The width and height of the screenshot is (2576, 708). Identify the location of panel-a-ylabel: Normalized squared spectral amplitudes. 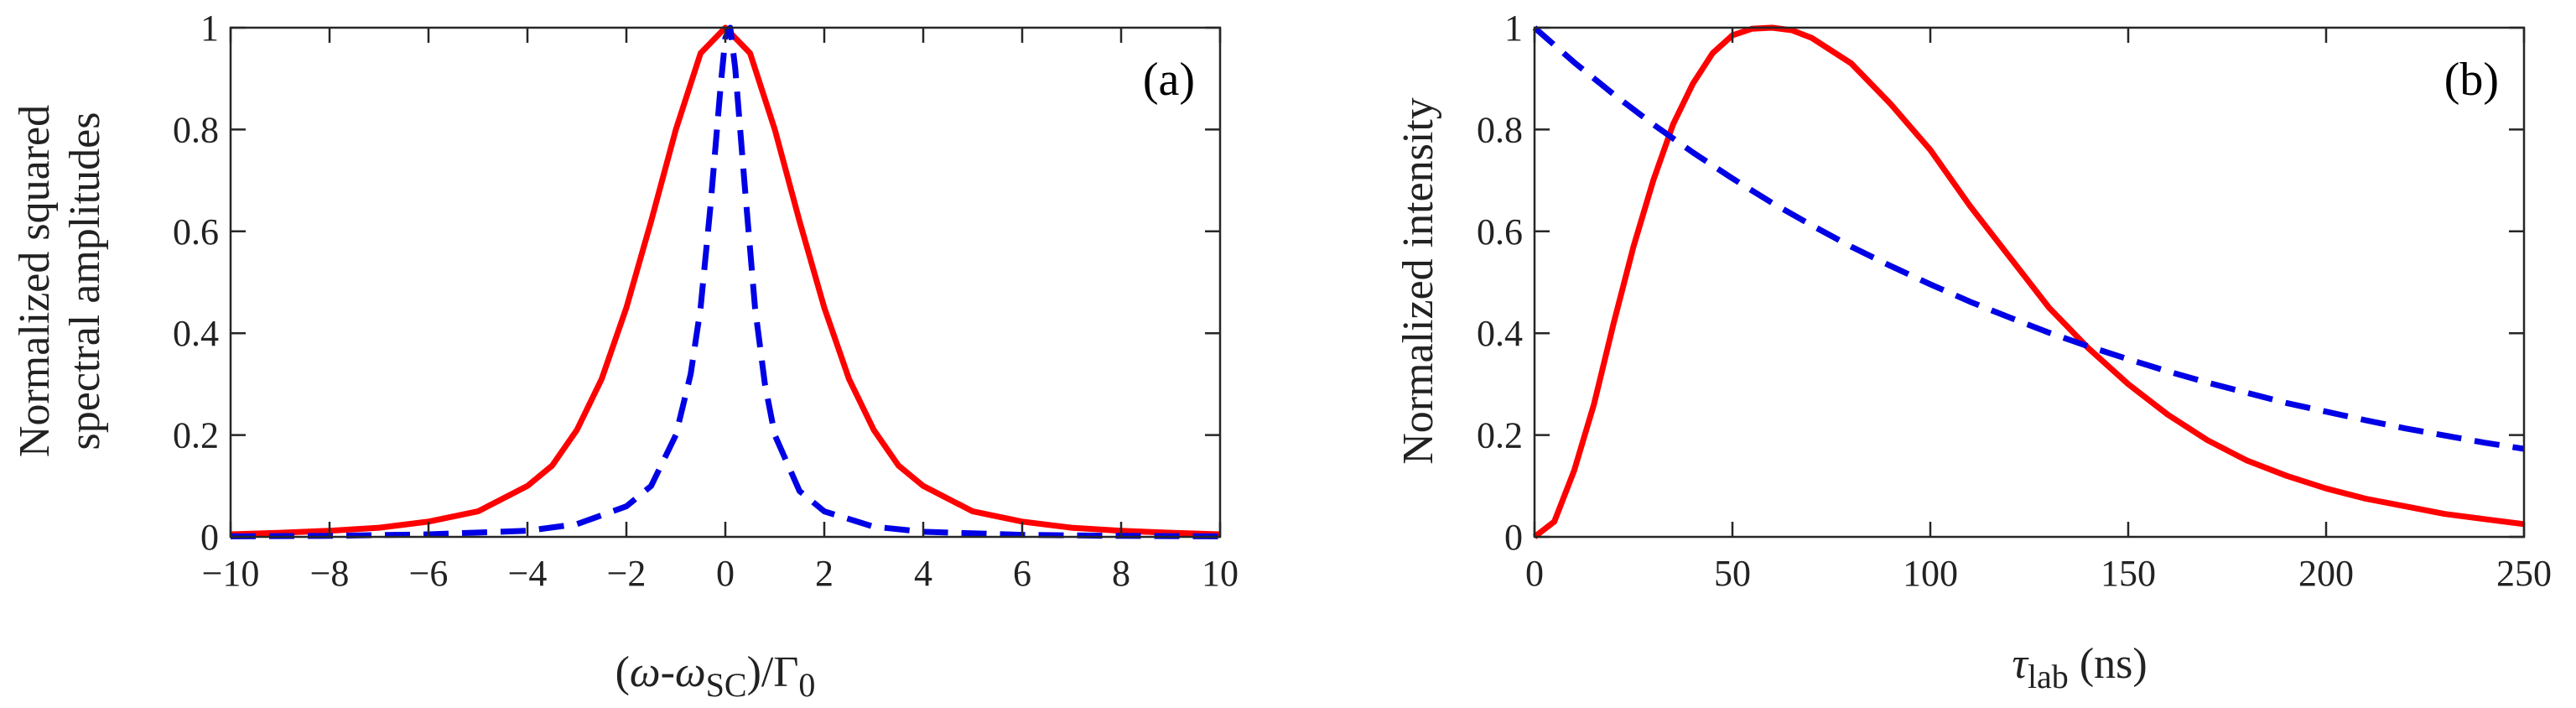
(60, 281).